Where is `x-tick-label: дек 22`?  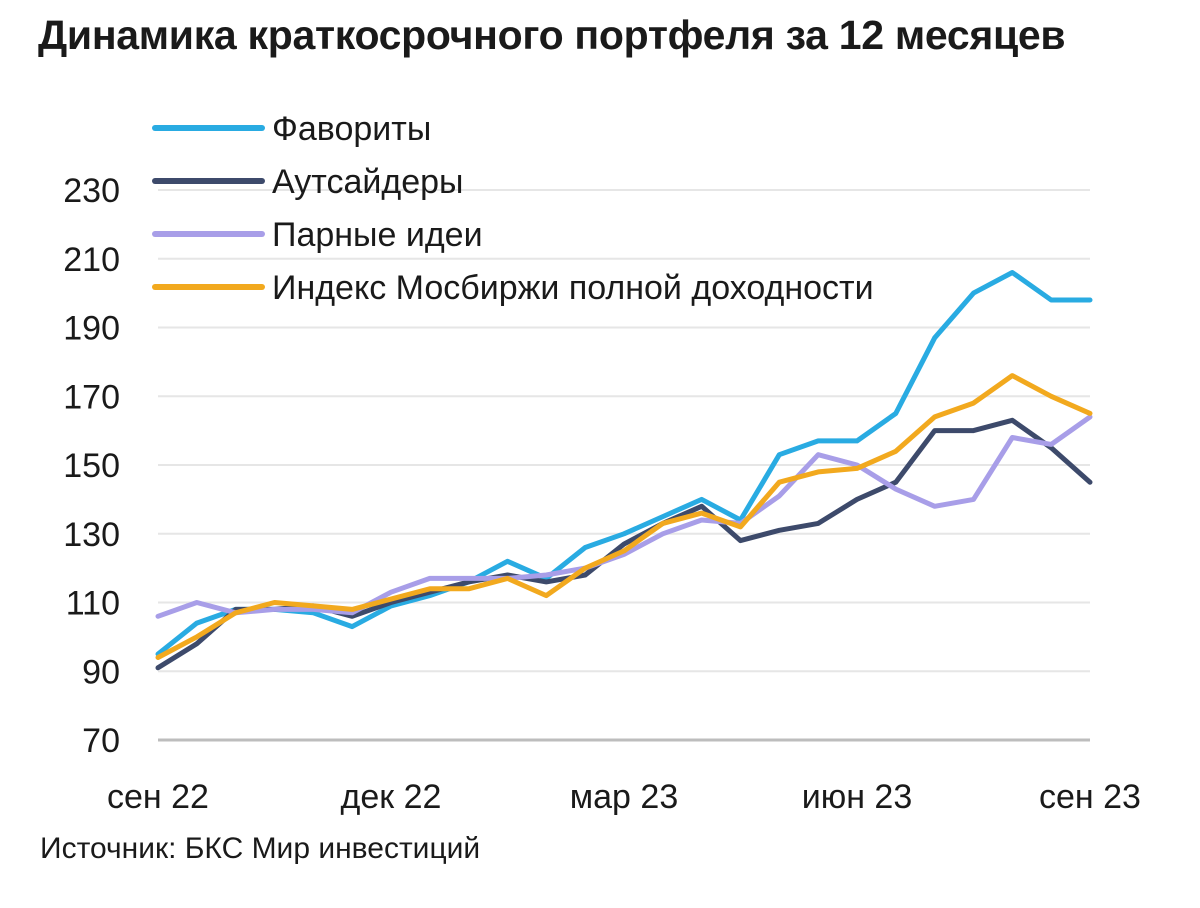 x-tick-label: дек 22 is located at coordinates (391, 797).